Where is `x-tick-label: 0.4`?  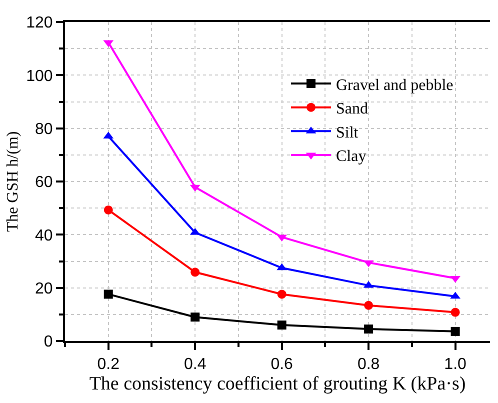 x-tick-label: 0.4 is located at coordinates (195, 365).